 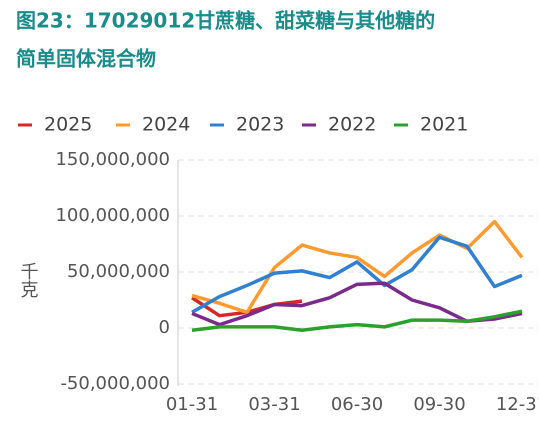 What do you see at coordinates (86, 59) in the screenshot?
I see `chart-subtitle: 简单固体混合物` at bounding box center [86, 59].